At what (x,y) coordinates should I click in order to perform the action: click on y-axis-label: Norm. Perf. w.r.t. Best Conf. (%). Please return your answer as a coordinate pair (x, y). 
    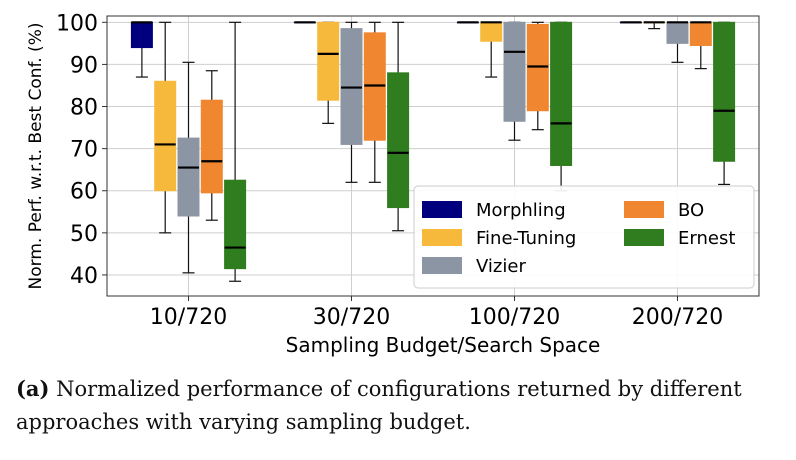
    Looking at the image, I should click on (36, 156).